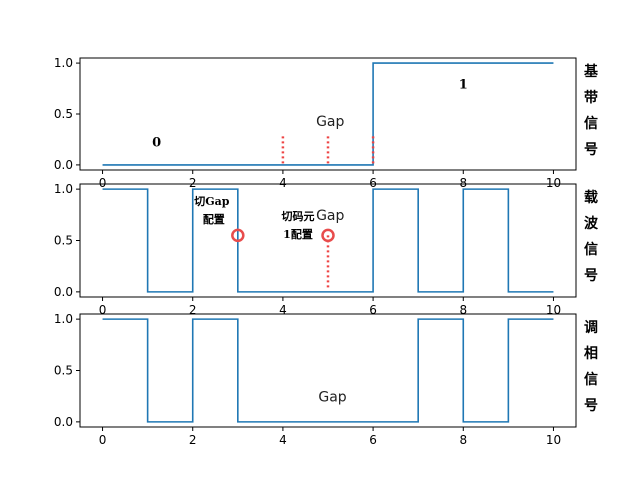 Image resolution: width=640 pixels, height=480 pixels. I want to click on callout-label: 配置, so click(214, 219).